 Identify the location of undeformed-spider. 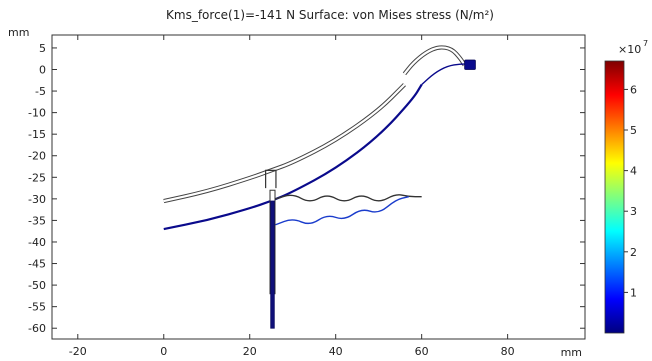
(348, 198).